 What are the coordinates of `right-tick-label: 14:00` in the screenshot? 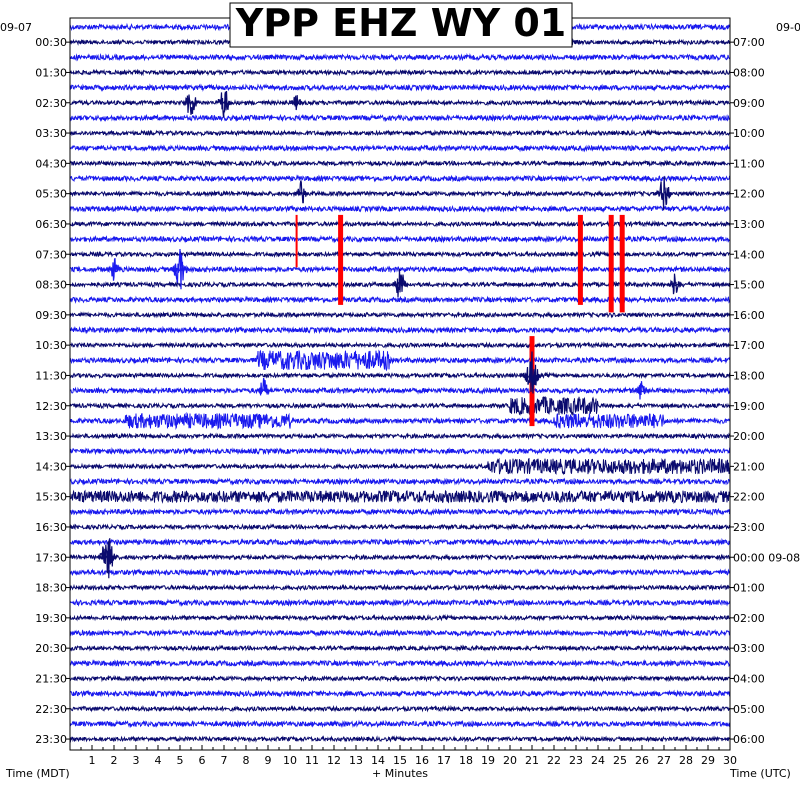 It's located at (749, 254).